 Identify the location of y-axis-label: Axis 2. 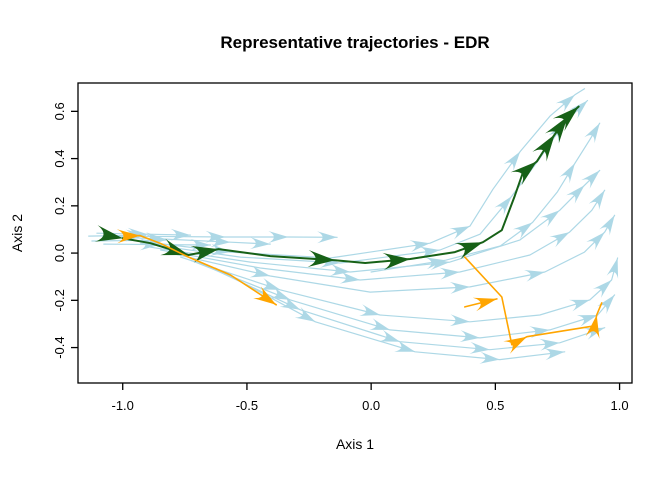
(17, 233).